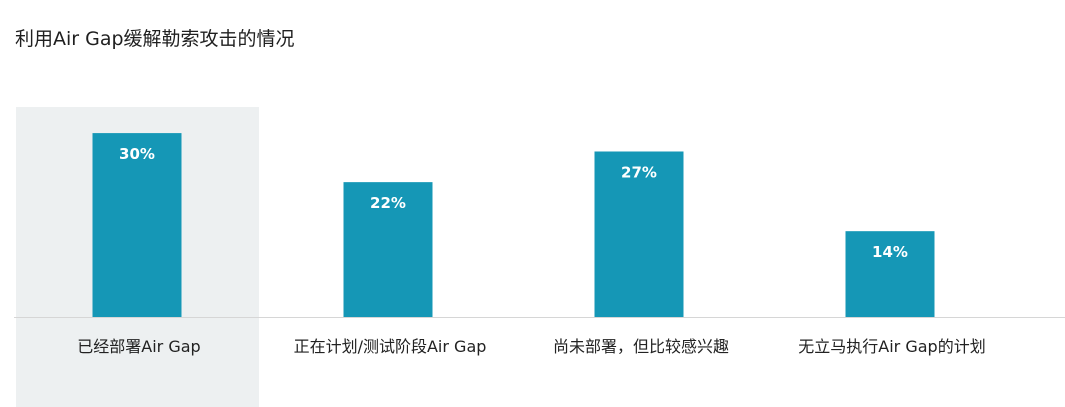  Describe the element at coordinates (155, 39) in the screenshot. I see `chart-title: 利用Air Gap缓解勒索攻击的情况` at that location.